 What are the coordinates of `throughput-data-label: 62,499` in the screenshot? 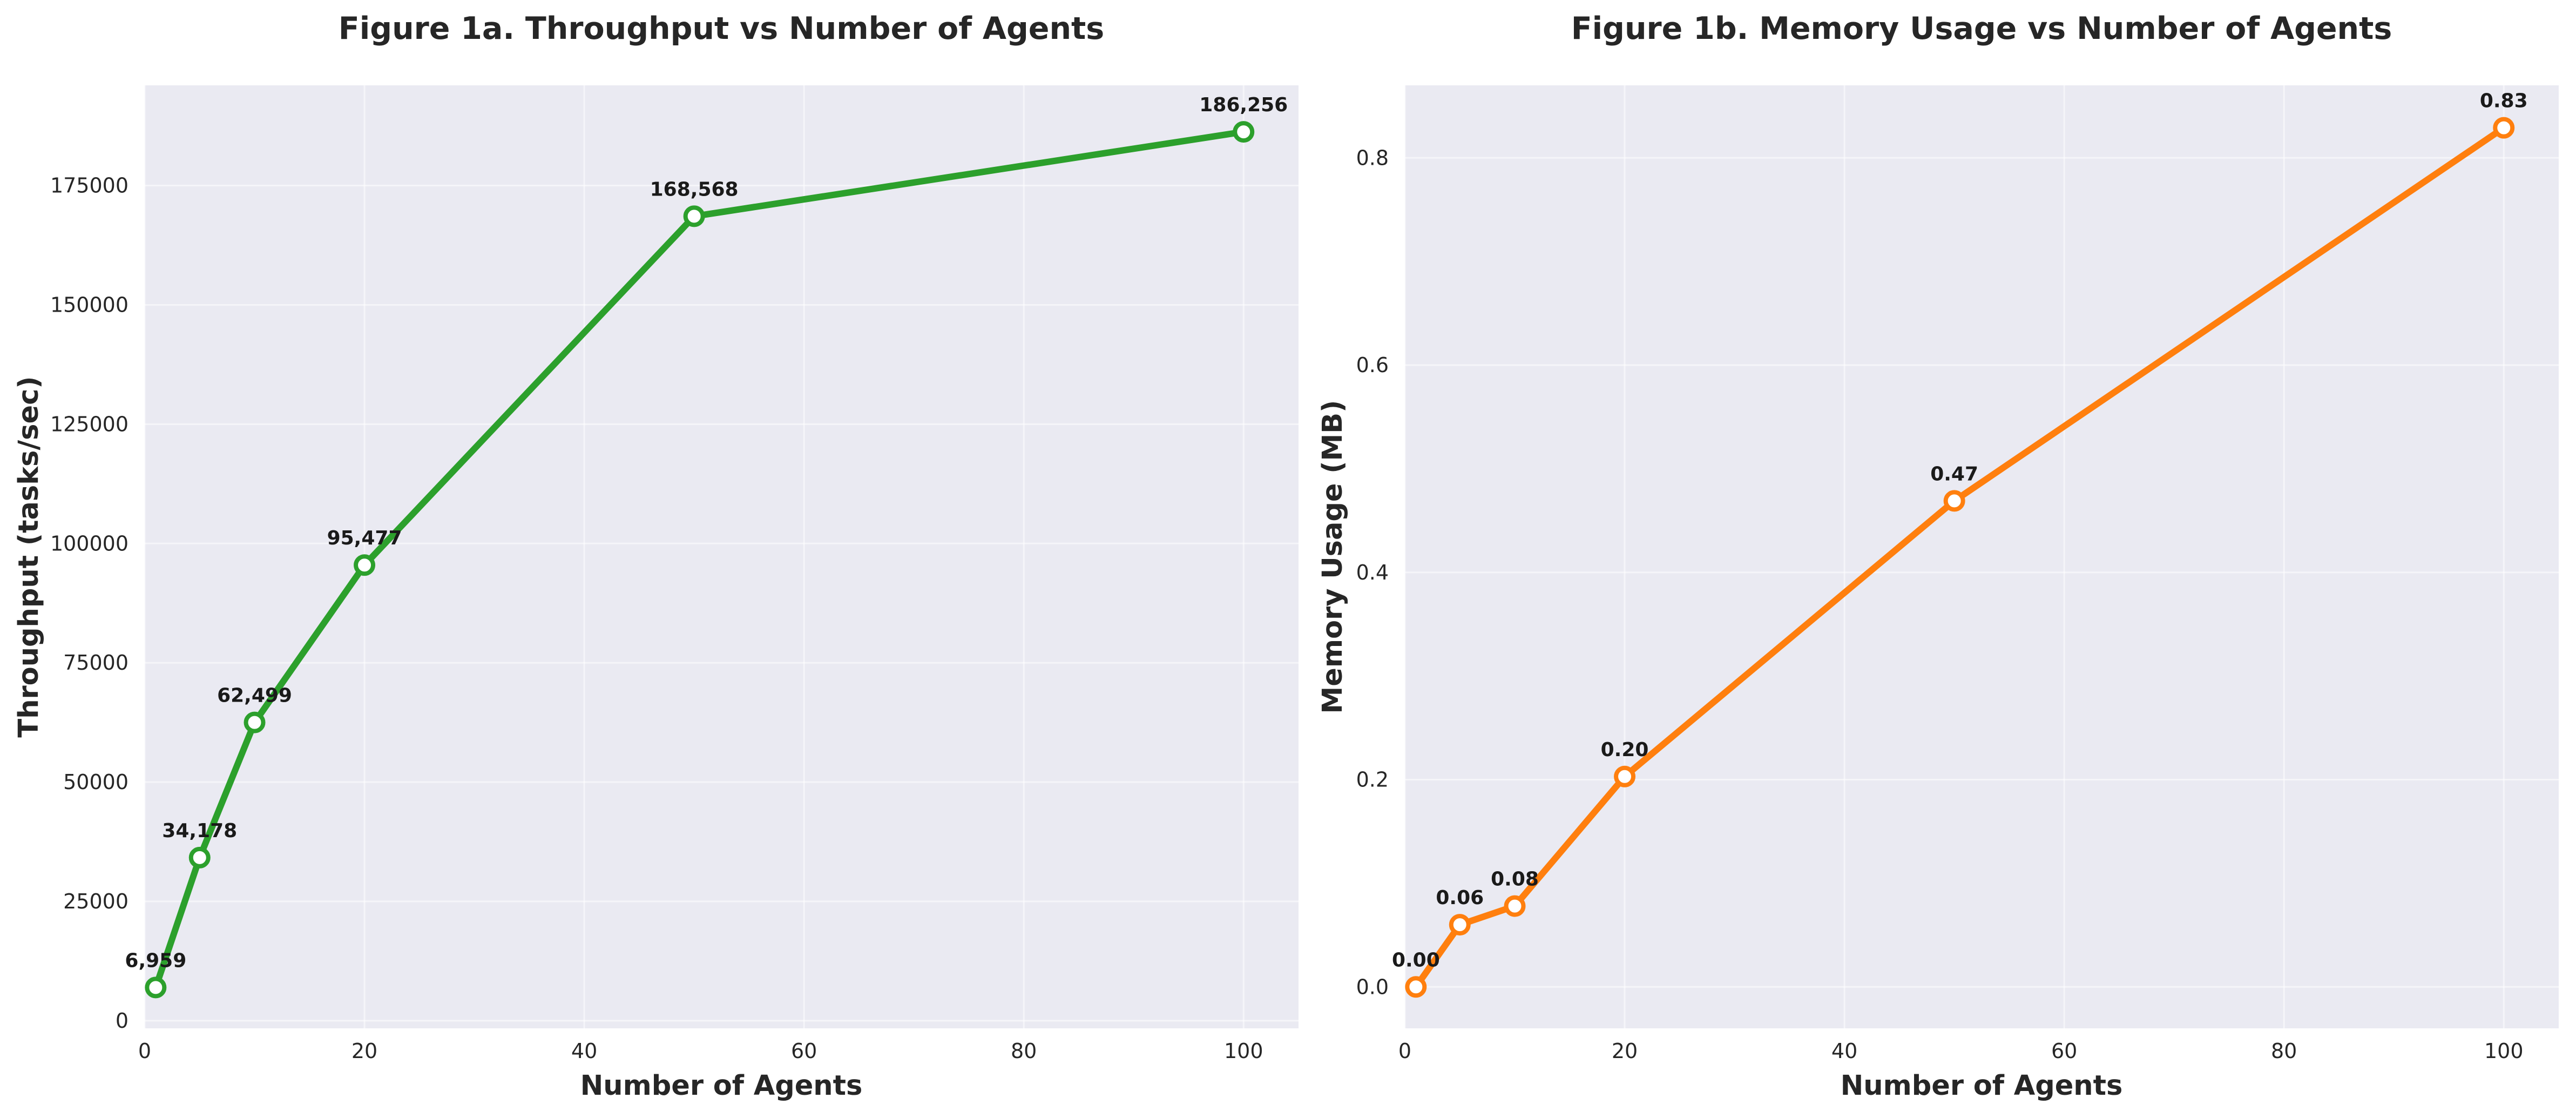 It's located at (254, 696).